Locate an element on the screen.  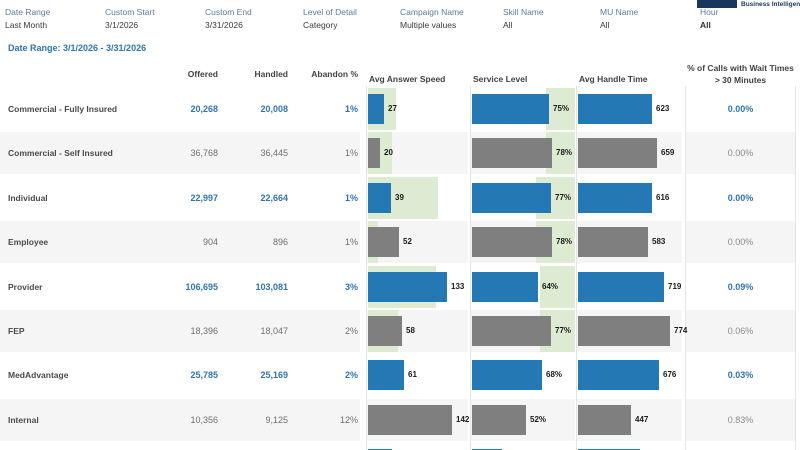
avg-answer-speed-value: 61 is located at coordinates (412, 375).